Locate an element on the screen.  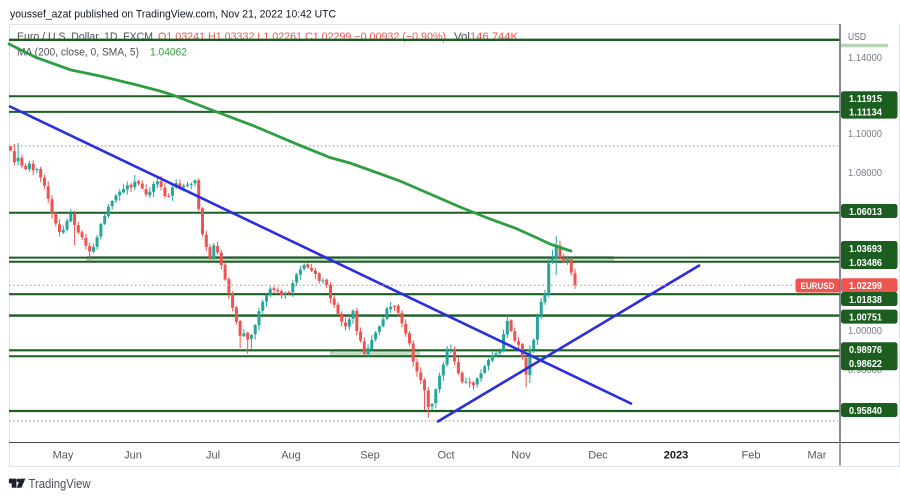
svg-text: Feb is located at coordinates (751, 456).